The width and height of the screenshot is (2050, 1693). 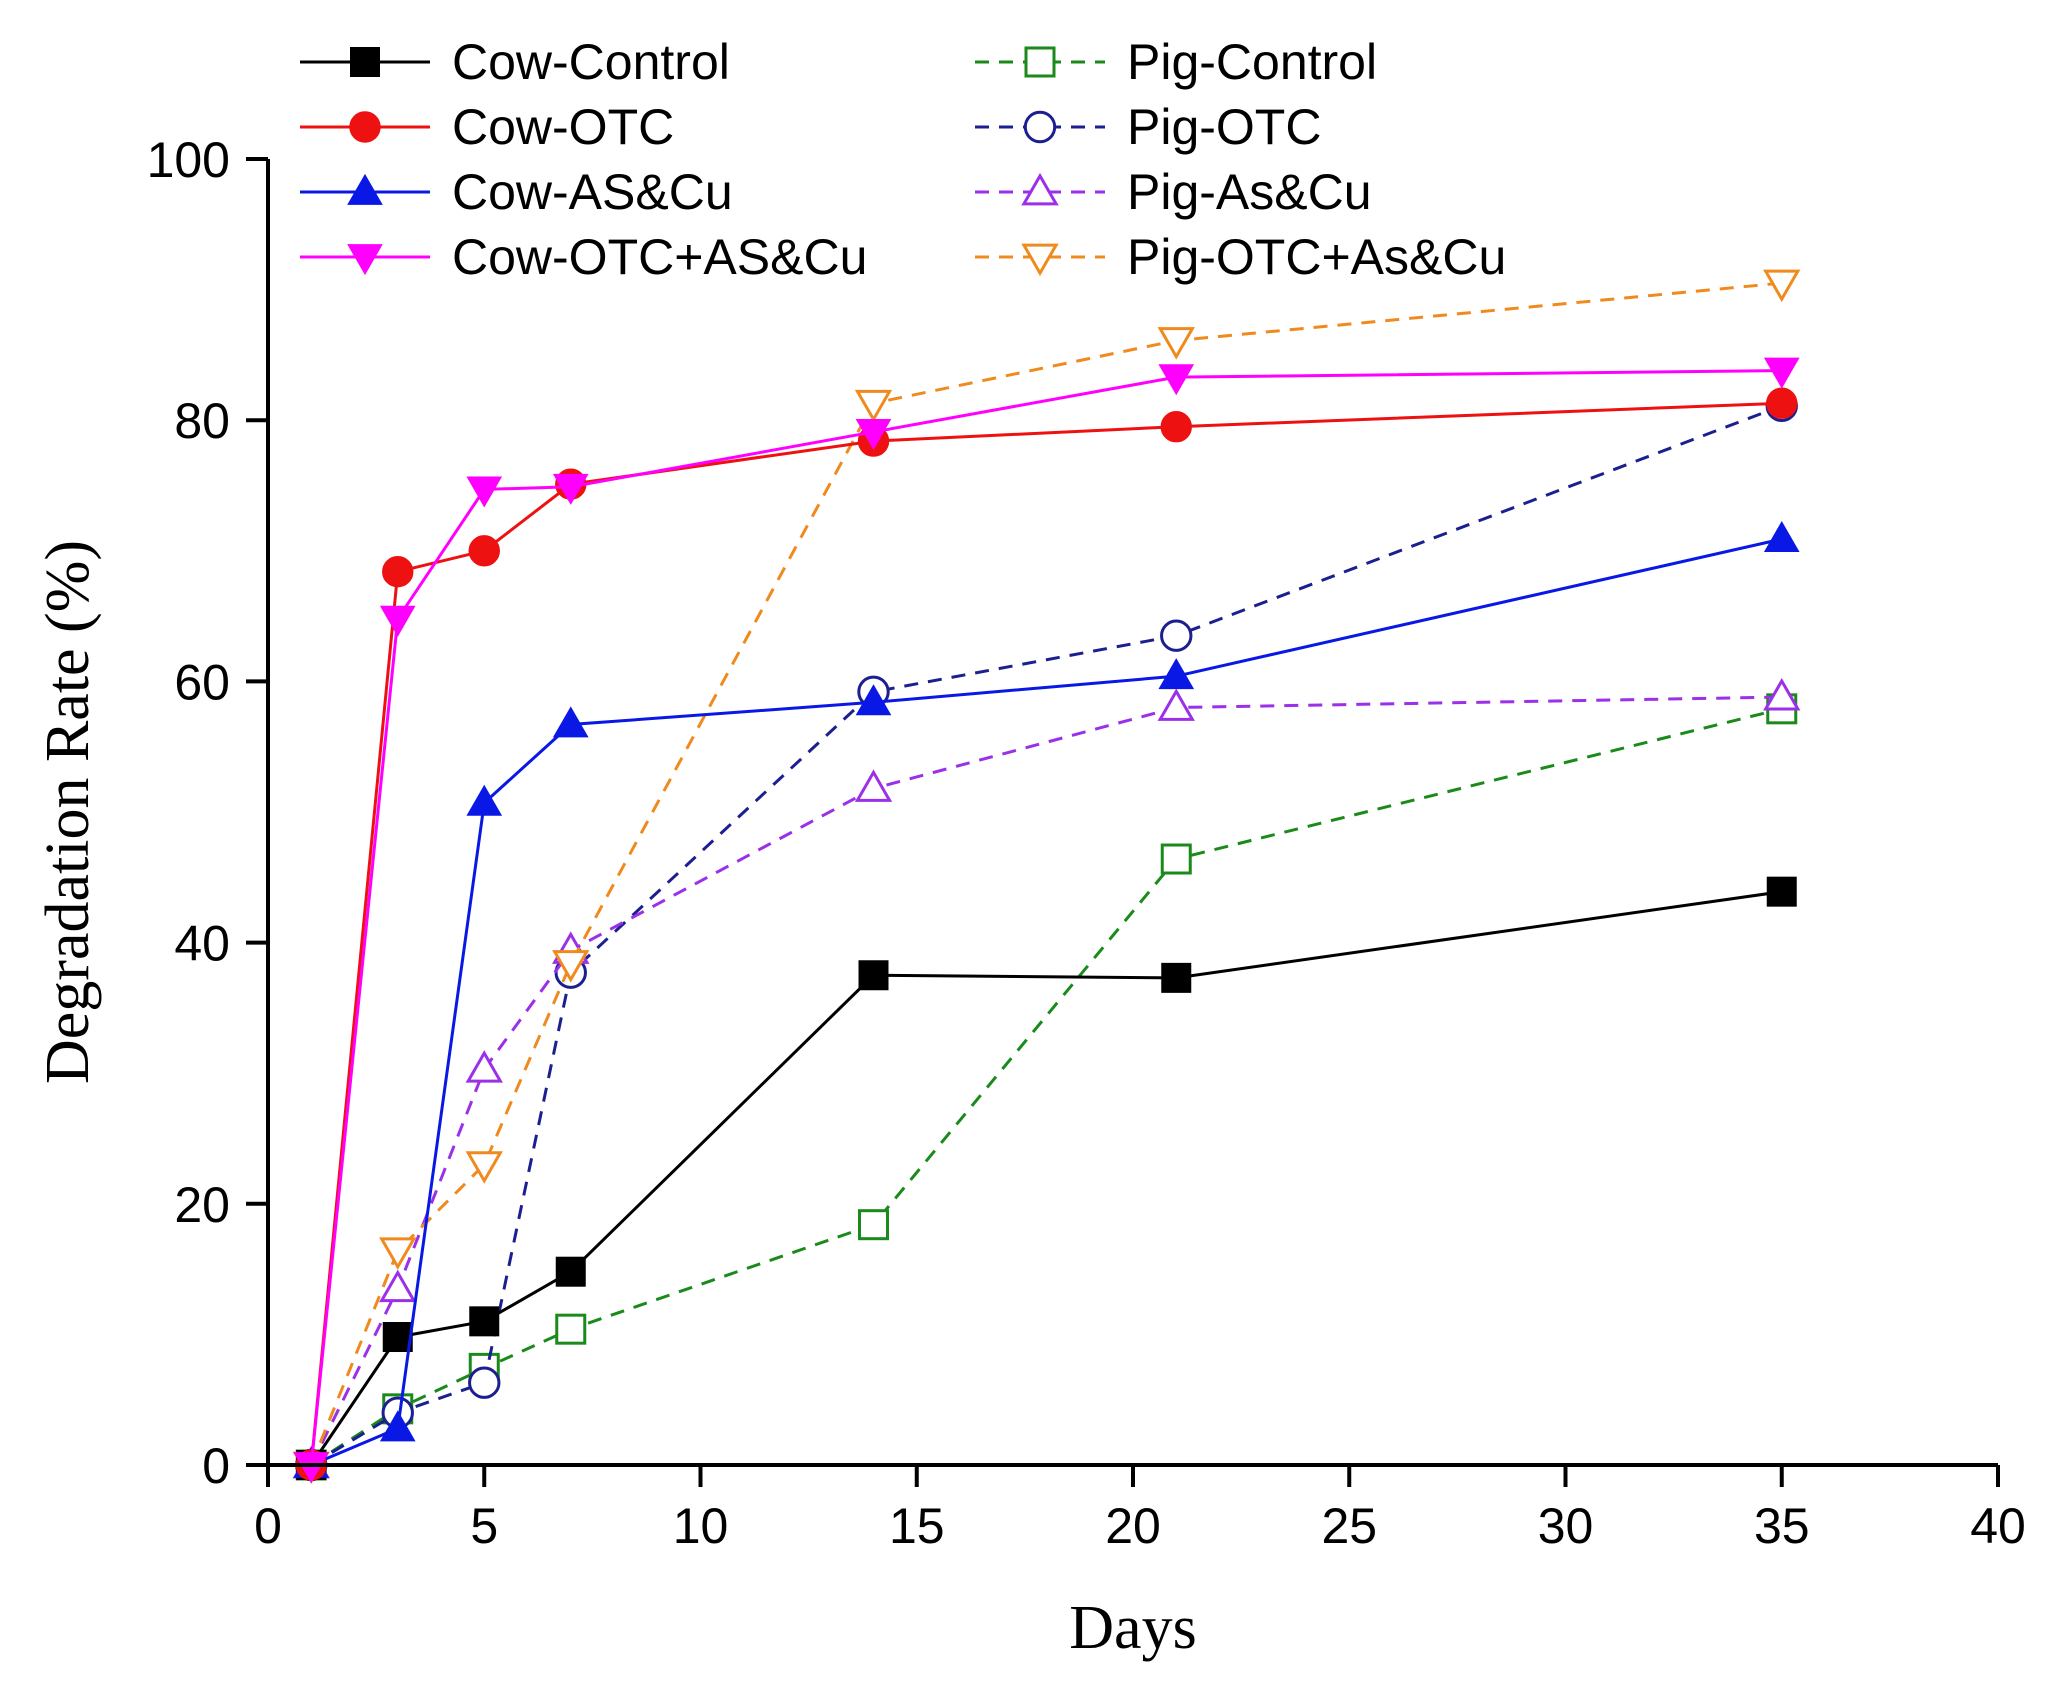 What do you see at coordinates (268, 1526) in the screenshot?
I see `x-tick-label: 0` at bounding box center [268, 1526].